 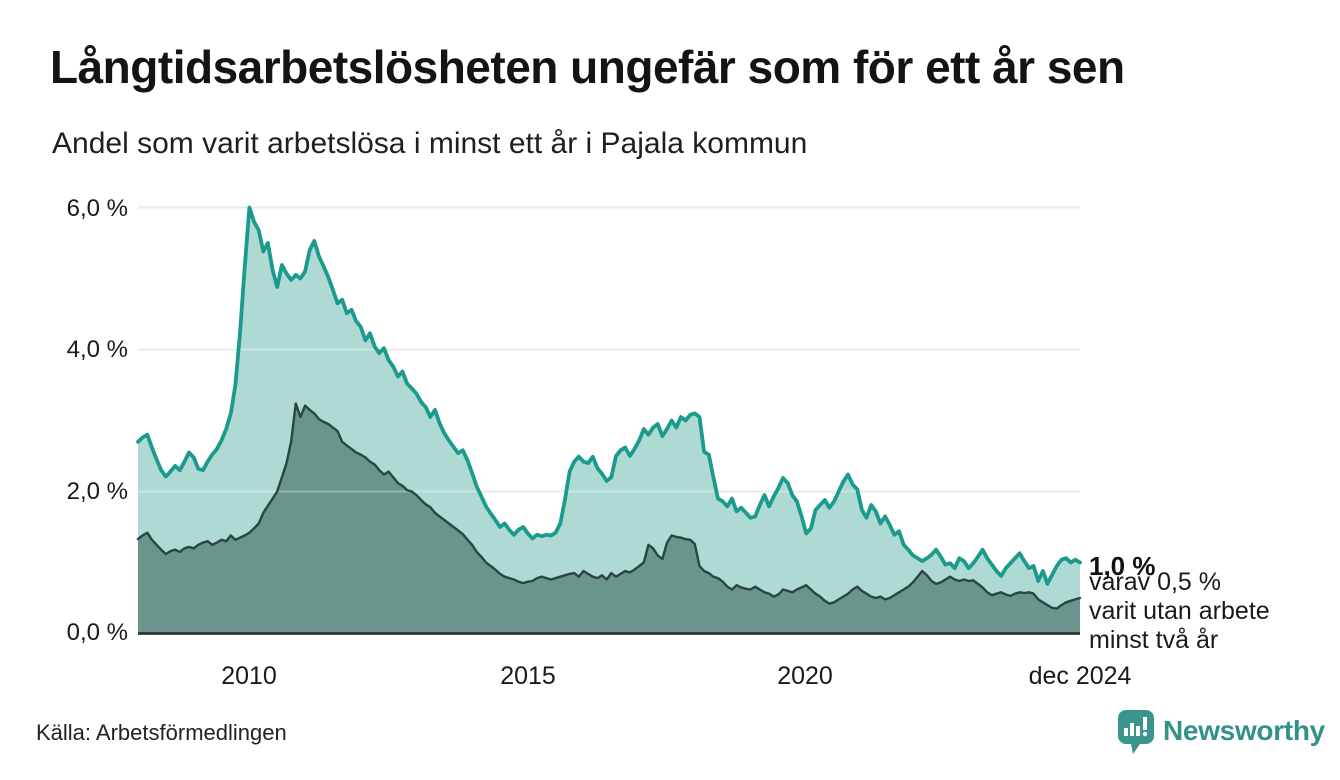 What do you see at coordinates (97, 208) in the screenshot?
I see `y-axis-label-6: 6,0 %` at bounding box center [97, 208].